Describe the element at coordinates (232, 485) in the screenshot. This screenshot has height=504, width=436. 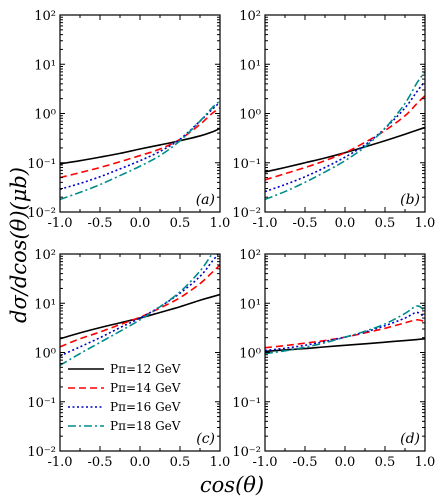
I see `x-axis-title: cos(θ)` at that location.